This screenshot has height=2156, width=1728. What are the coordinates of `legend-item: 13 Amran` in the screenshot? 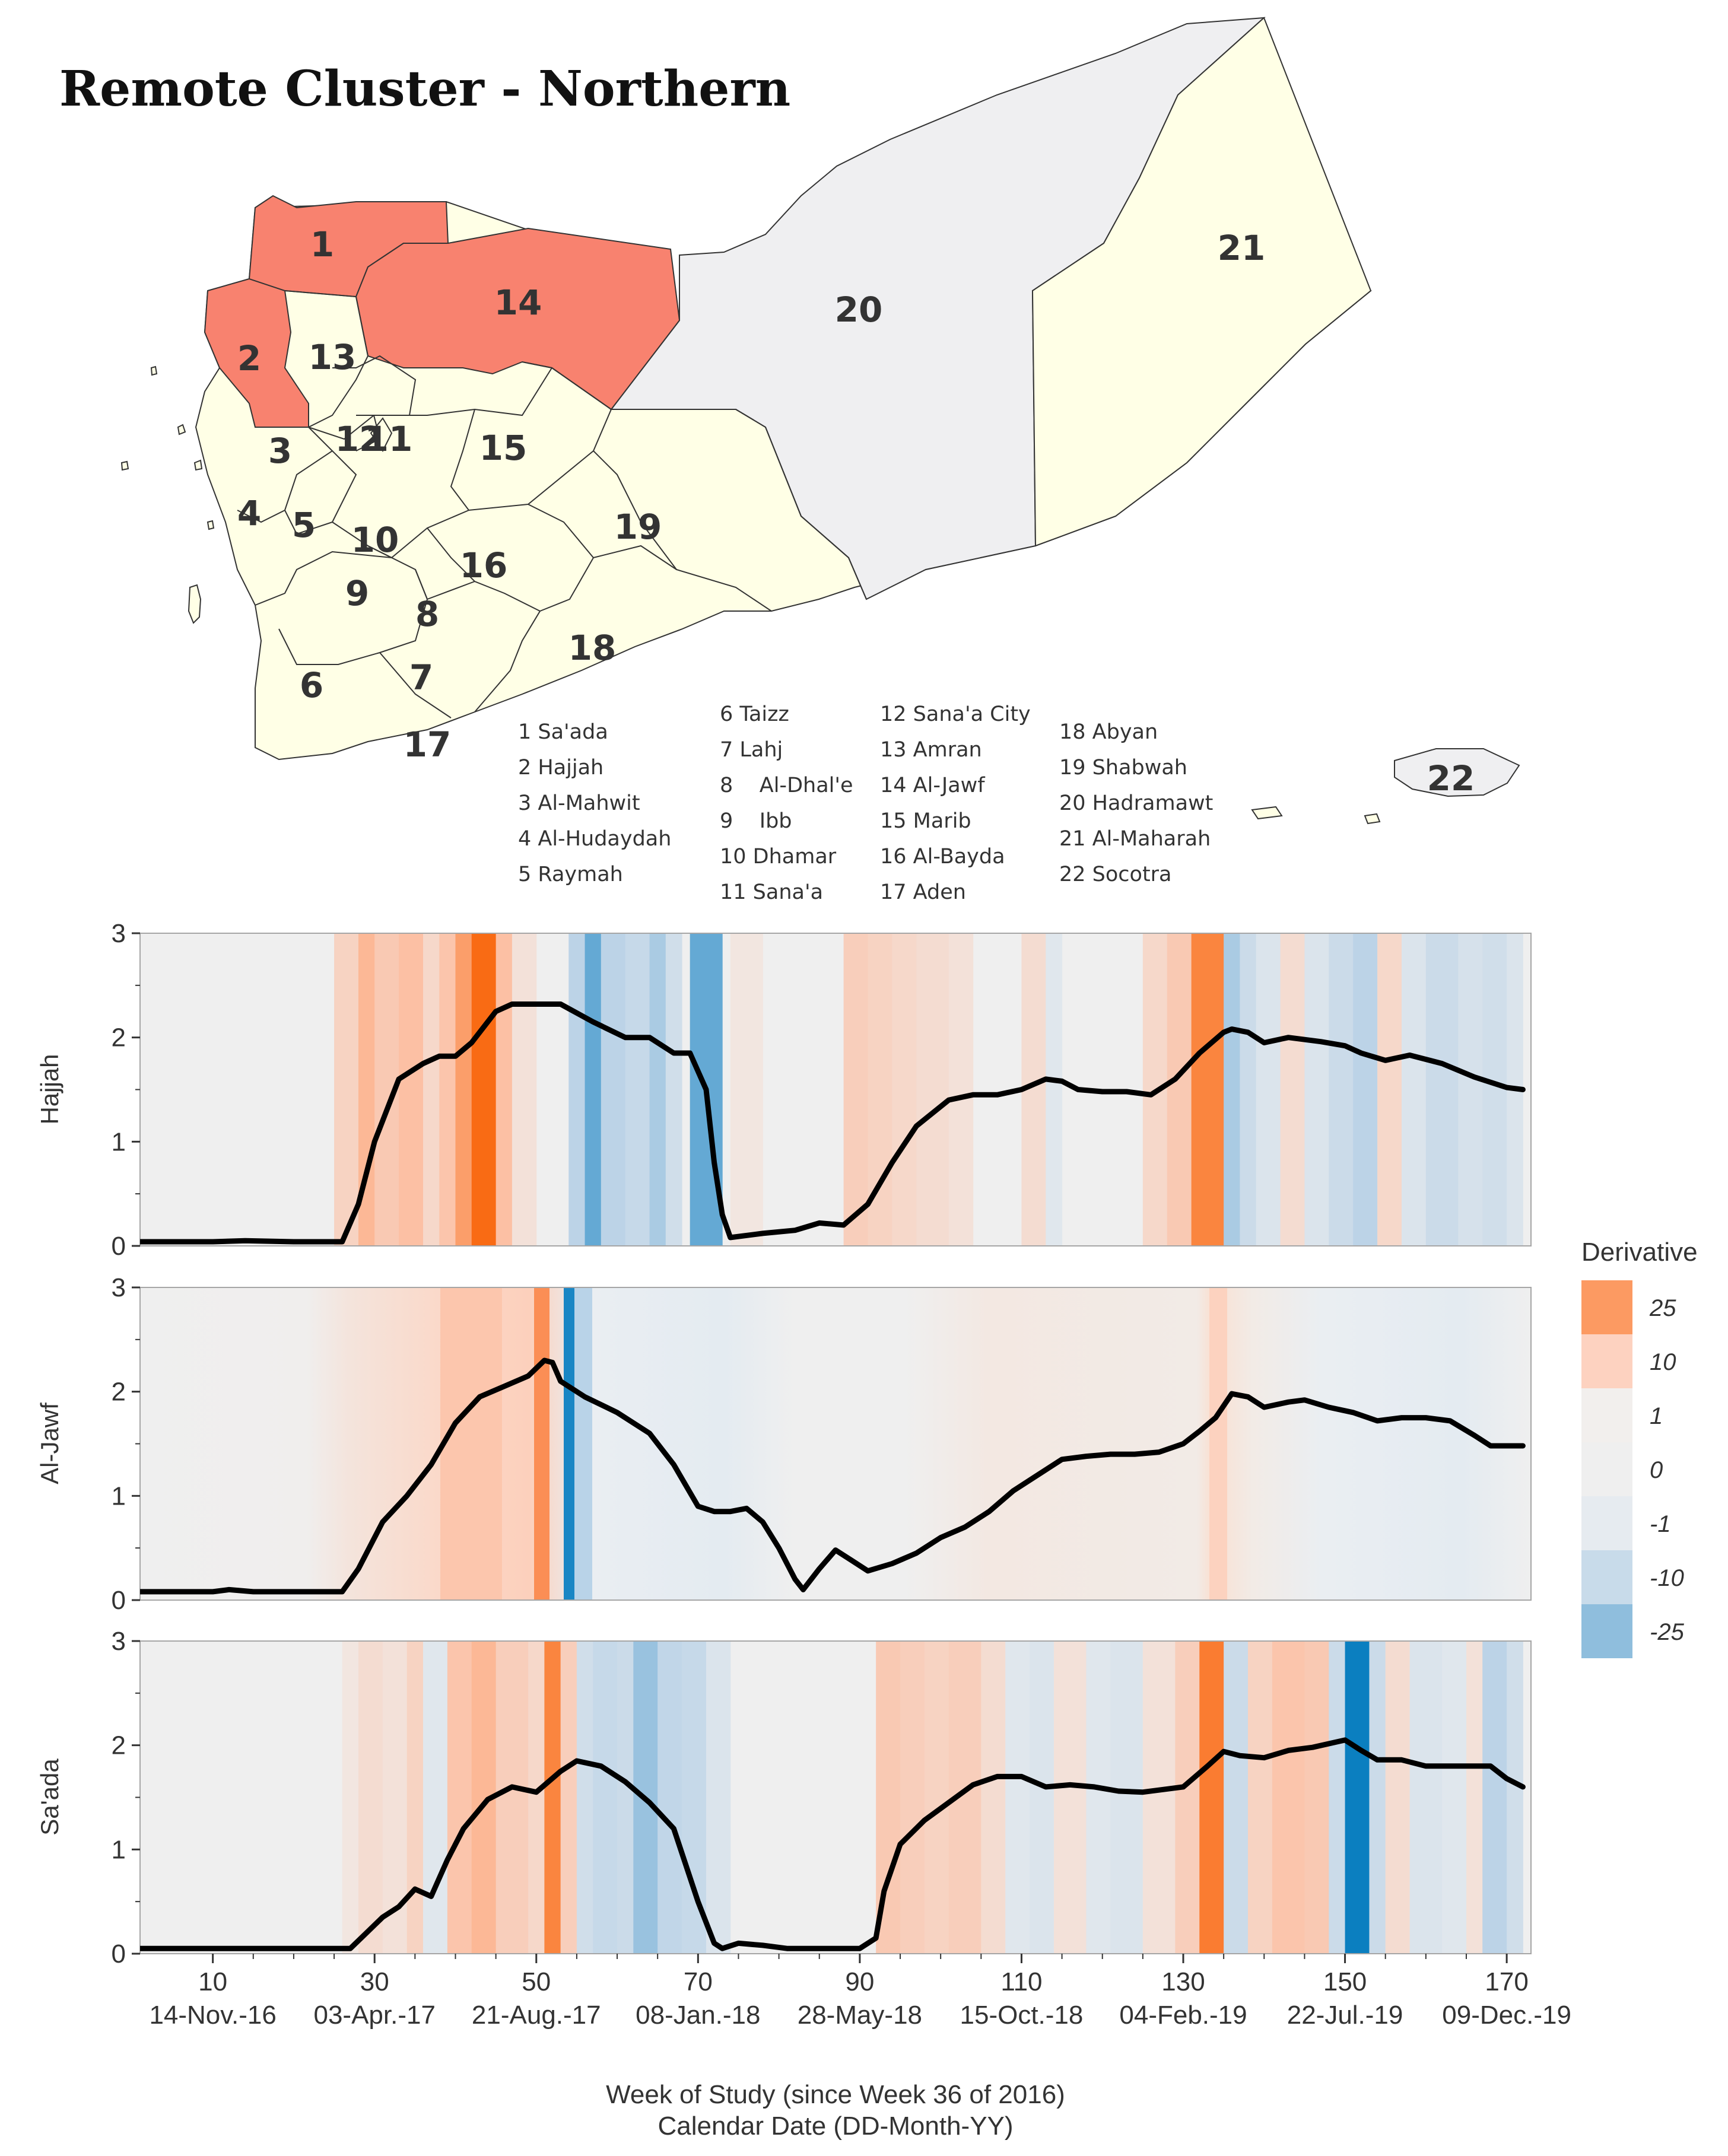 It's located at (931, 750).